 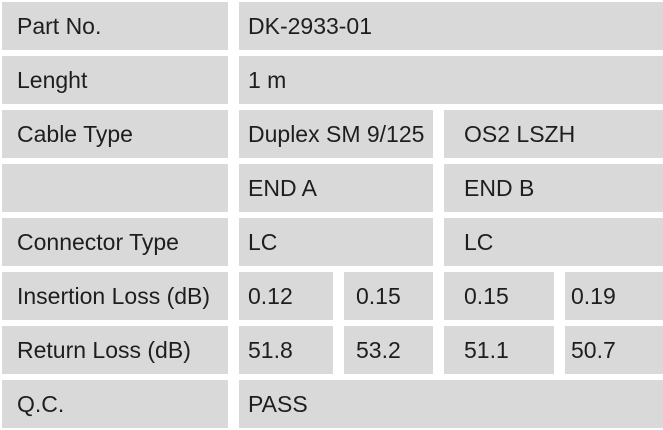 What do you see at coordinates (336, 188) in the screenshot?
I see `cell-end-a-header: END A` at bounding box center [336, 188].